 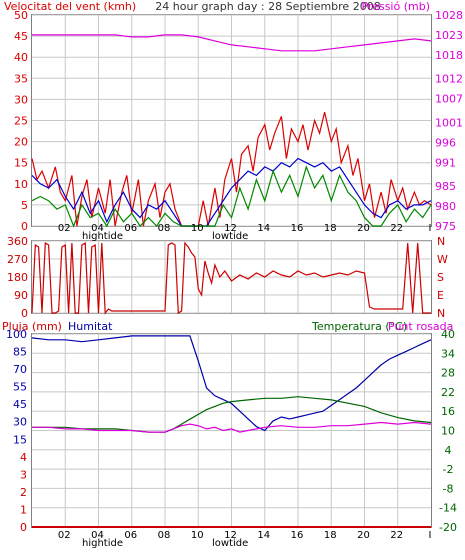 What do you see at coordinates (395, 6) in the screenshot?
I see `pressure-title: Pressió (mb)` at bounding box center [395, 6].